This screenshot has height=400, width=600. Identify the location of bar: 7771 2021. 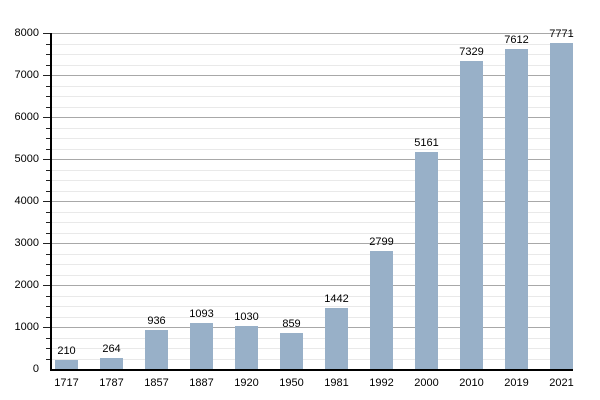
(561, 208).